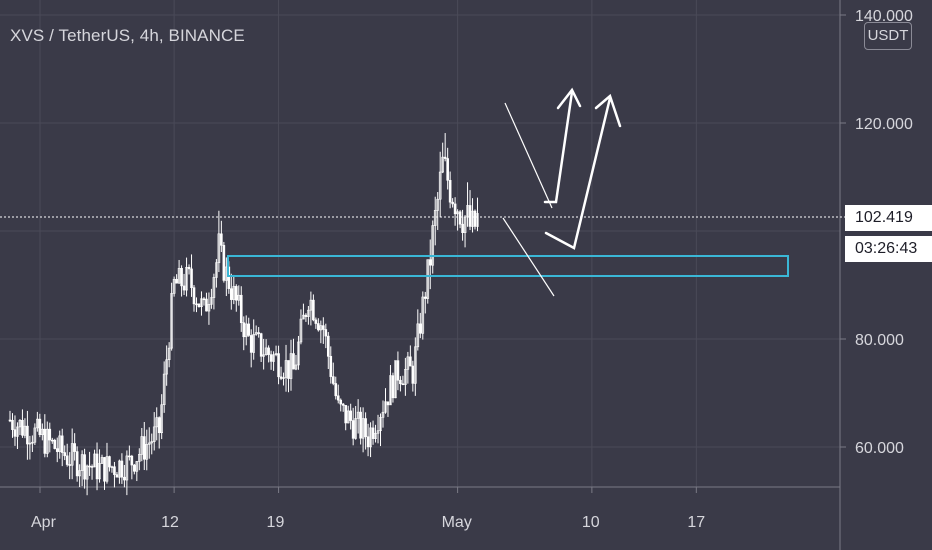 The image size is (932, 550). What do you see at coordinates (884, 124) in the screenshot?
I see `y-tick-label: 120.000` at bounding box center [884, 124].